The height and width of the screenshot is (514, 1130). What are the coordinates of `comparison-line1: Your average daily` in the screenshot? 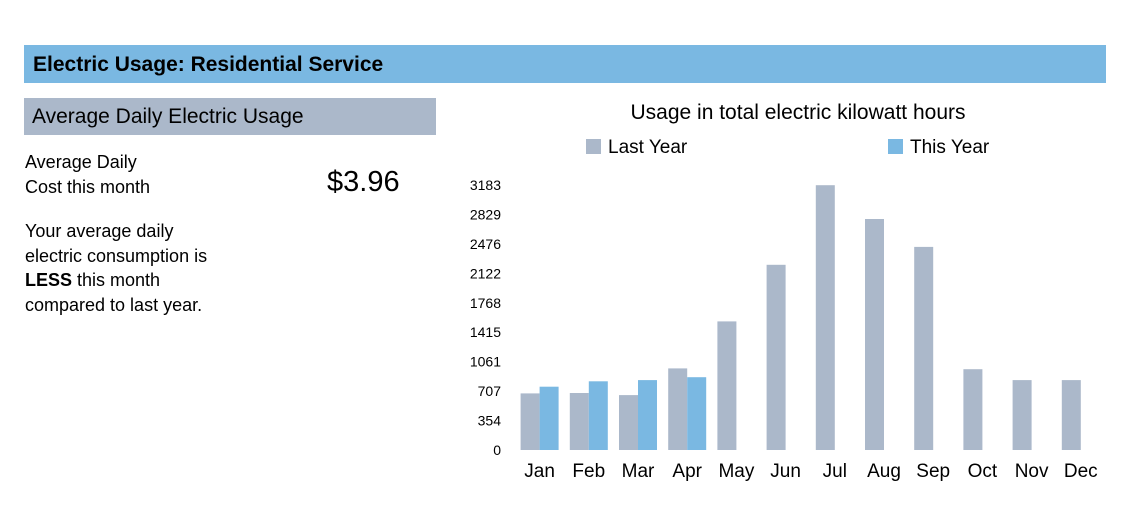 It's located at (99, 231).